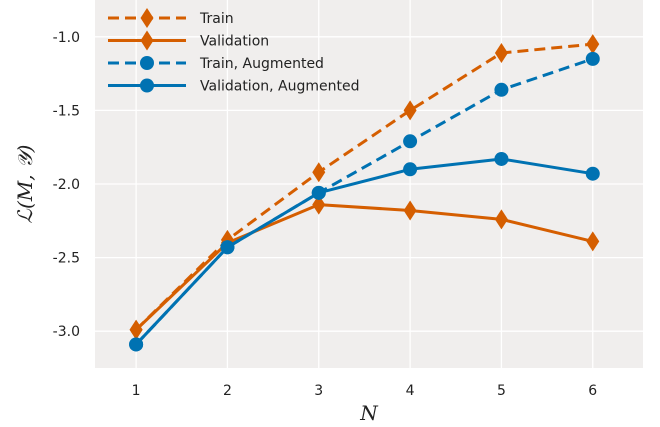  I want to click on y-tick-label: -3.0, so click(66, 332).